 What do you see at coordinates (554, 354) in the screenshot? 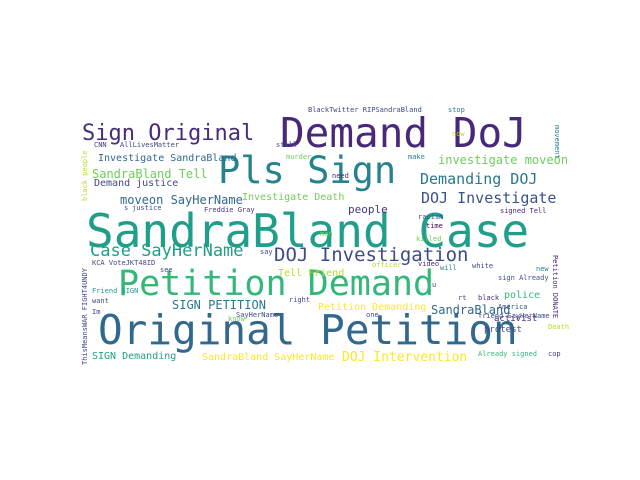
I see `word: cop` at bounding box center [554, 354].